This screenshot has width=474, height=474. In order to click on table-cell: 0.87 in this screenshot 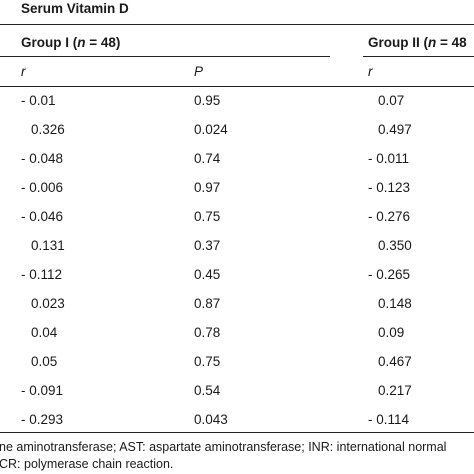, I will do `click(207, 303)`.